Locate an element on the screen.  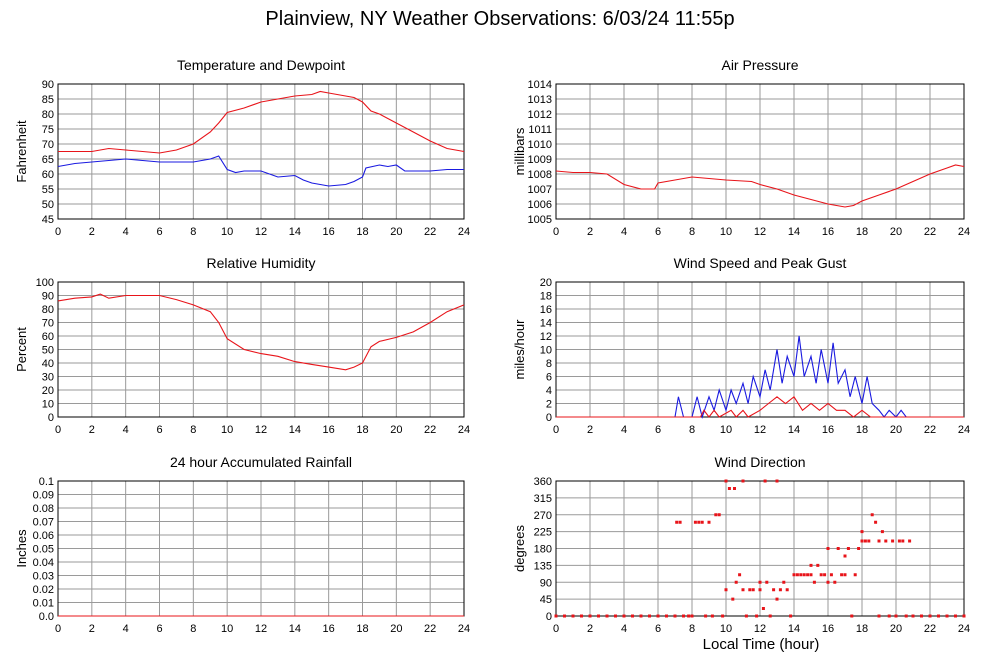
y-tick-label: 65 is located at coordinates (48, 160).